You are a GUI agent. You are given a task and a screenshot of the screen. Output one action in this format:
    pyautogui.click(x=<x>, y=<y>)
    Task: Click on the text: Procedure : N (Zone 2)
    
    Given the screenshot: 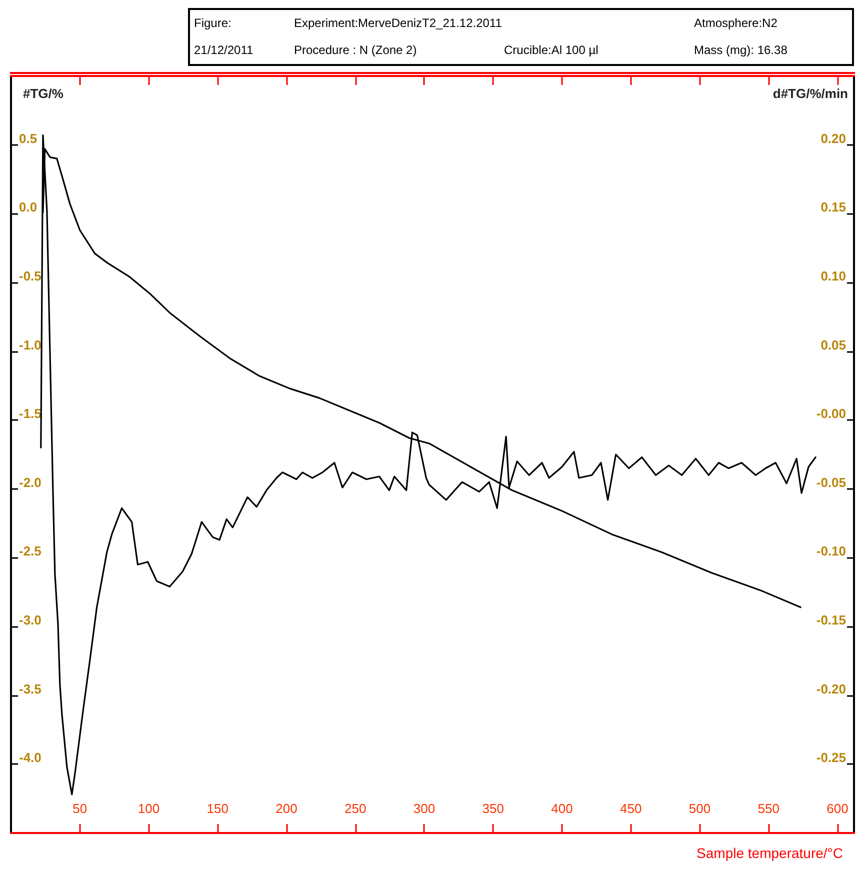 What is the action you would take?
    pyautogui.click(x=355, y=50)
    